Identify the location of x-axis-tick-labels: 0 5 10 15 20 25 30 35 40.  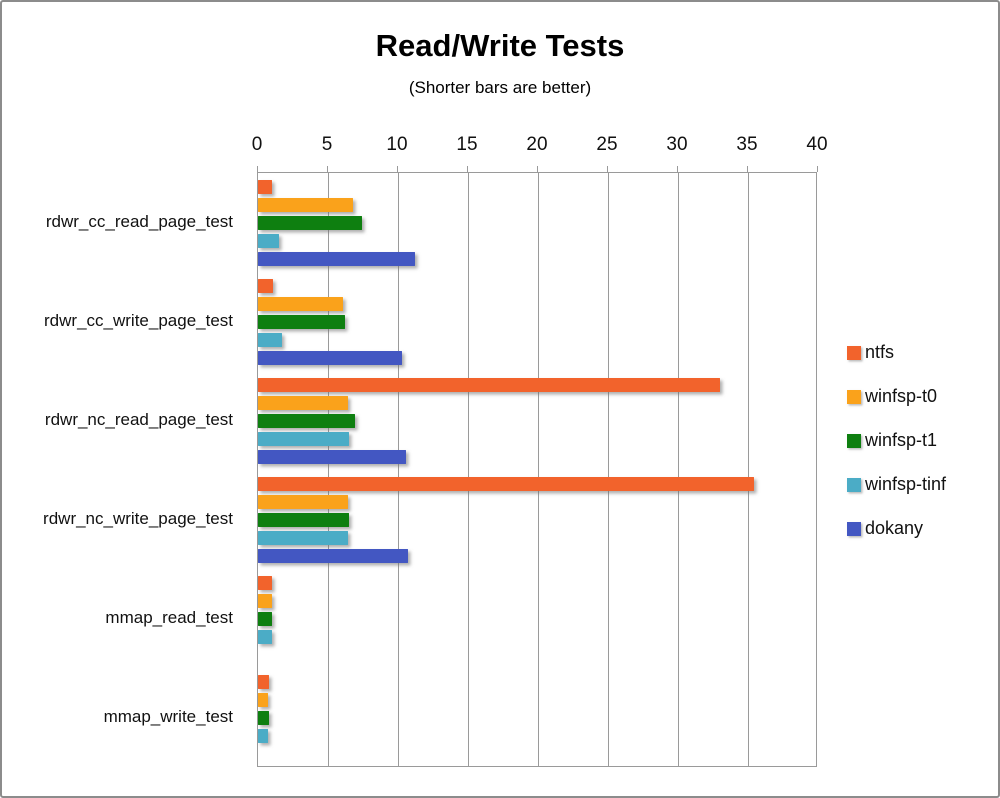
(540, 147).